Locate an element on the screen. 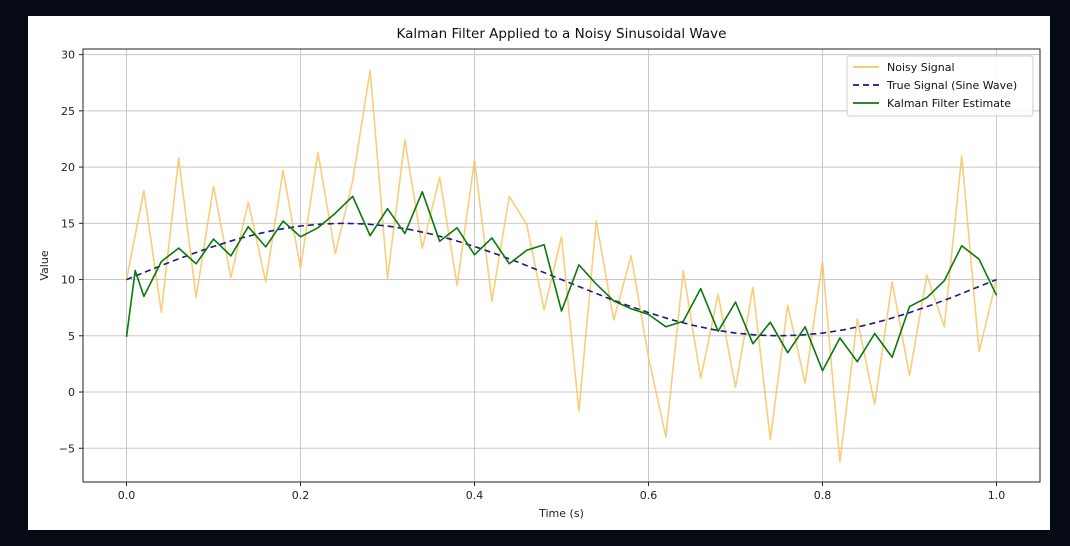 The width and height of the screenshot is (1070, 546). y-tick-label: 5 is located at coordinates (71, 336).